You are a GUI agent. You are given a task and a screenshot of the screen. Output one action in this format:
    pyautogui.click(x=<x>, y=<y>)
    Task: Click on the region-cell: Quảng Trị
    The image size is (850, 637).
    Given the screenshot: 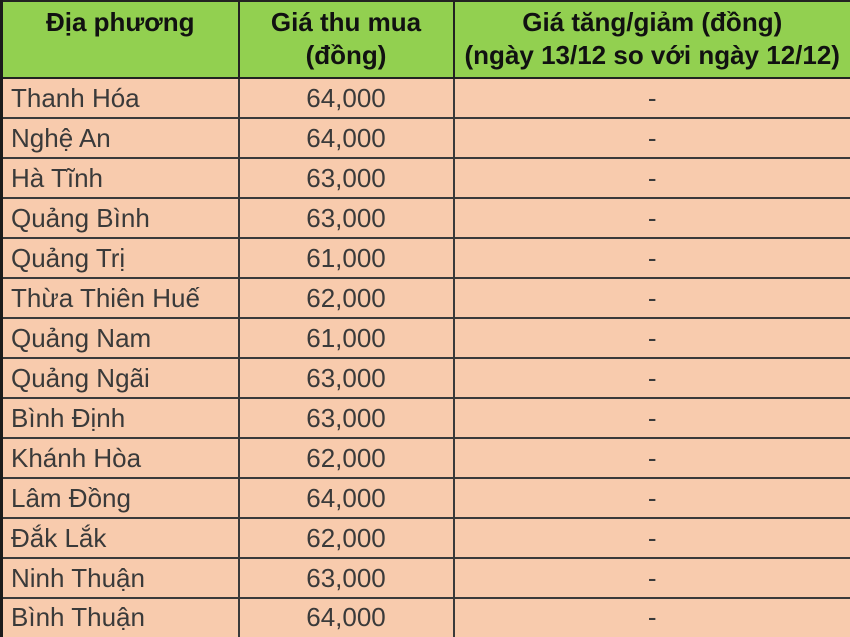 What is the action you would take?
    pyautogui.click(x=120, y=258)
    